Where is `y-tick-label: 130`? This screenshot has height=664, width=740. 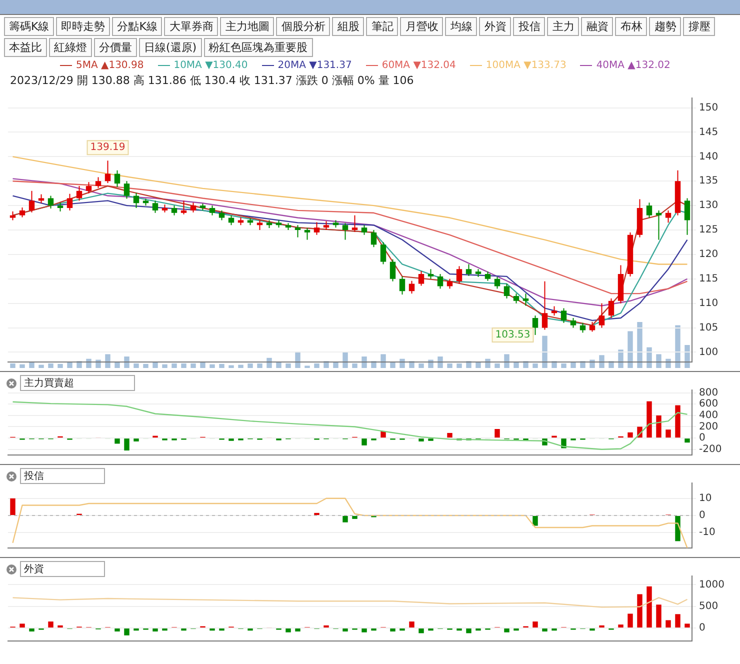 y-tick-label: 130 is located at coordinates (708, 206).